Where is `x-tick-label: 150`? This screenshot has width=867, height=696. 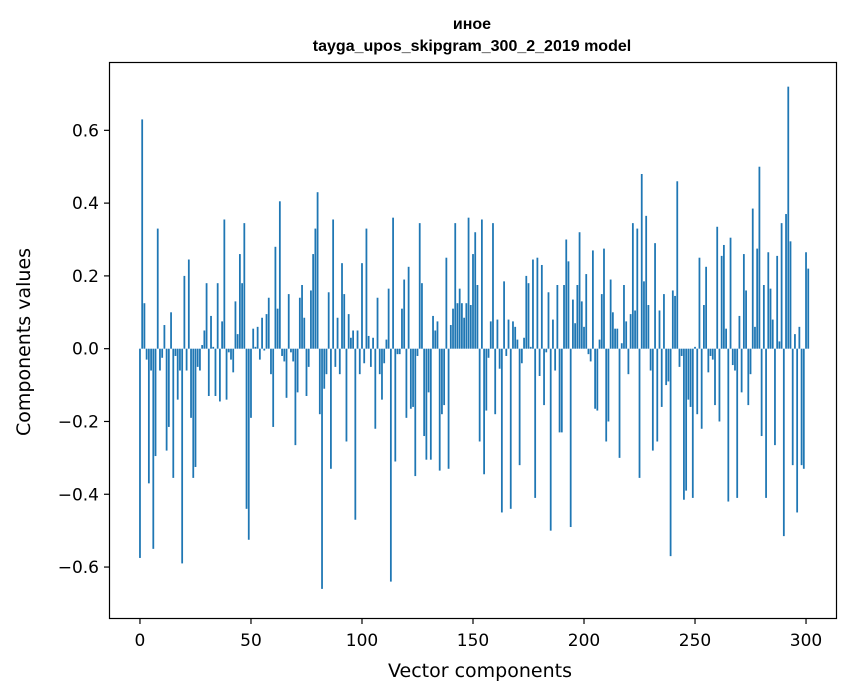
x-tick-label: 150 is located at coordinates (473, 641).